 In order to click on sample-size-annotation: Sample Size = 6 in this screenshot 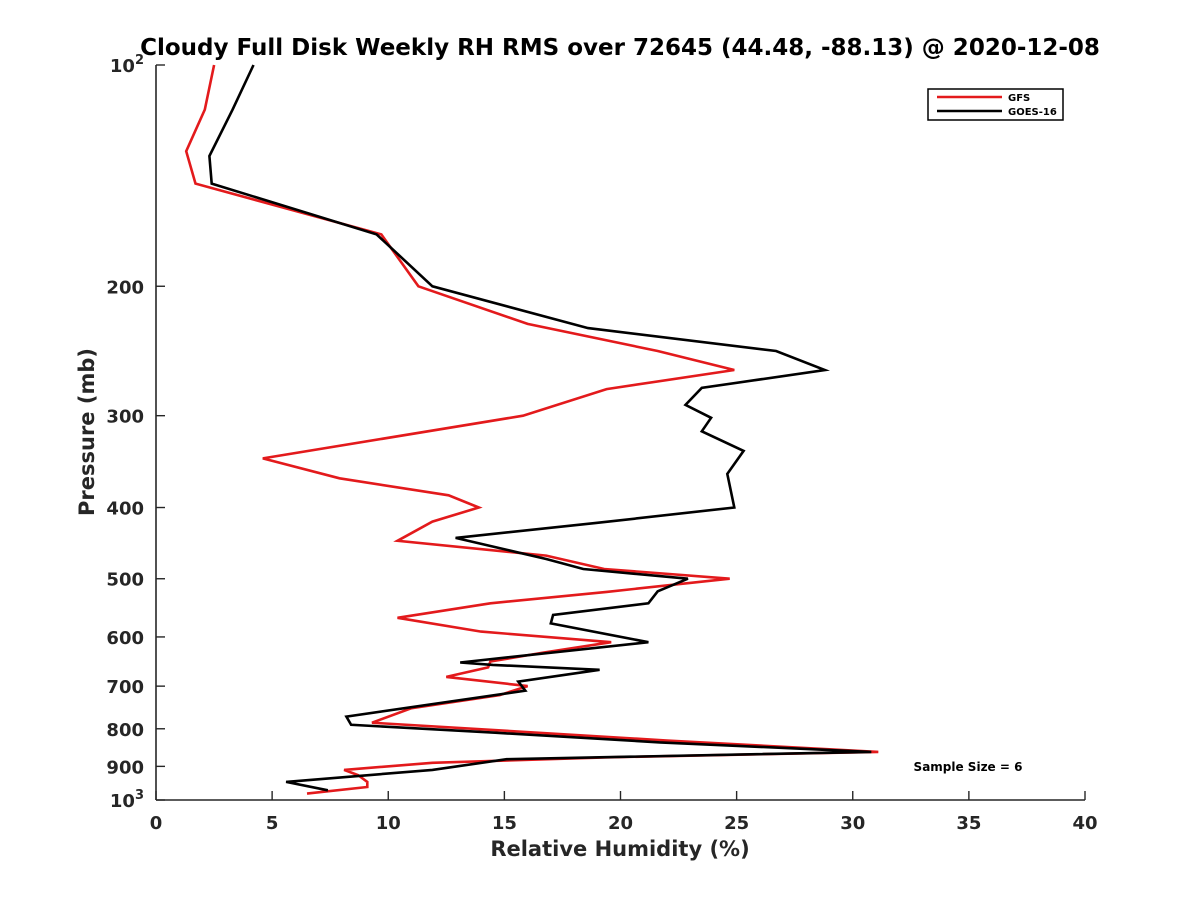, I will do `click(968, 767)`.